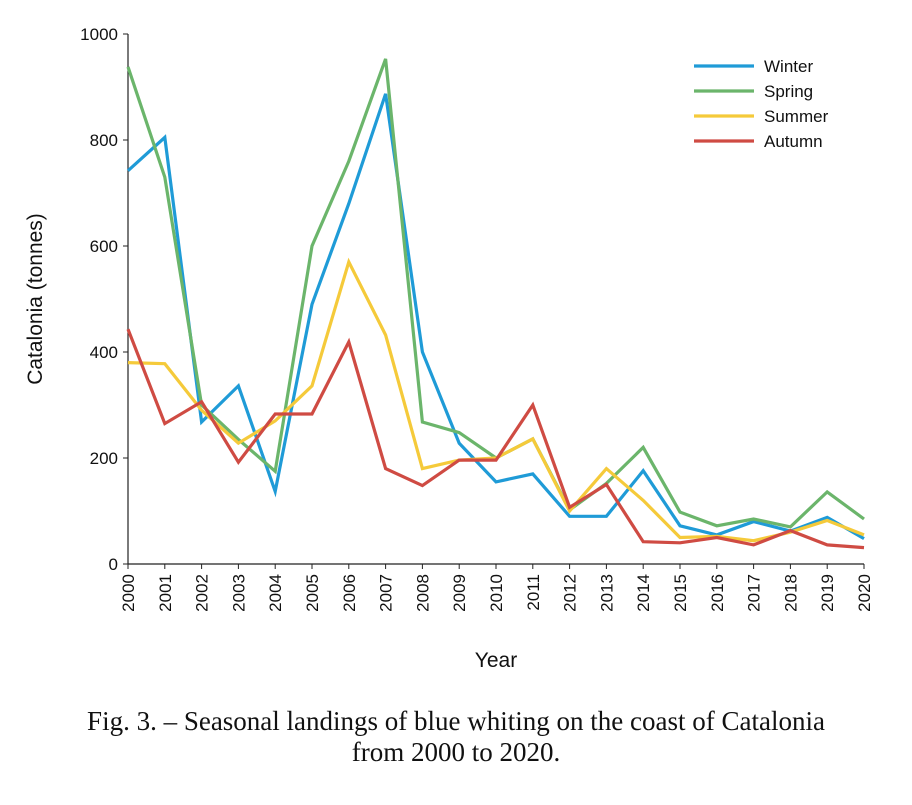 This screenshot has width=912, height=805. What do you see at coordinates (496, 593) in the screenshot?
I see `x-tick-label: 2010` at bounding box center [496, 593].